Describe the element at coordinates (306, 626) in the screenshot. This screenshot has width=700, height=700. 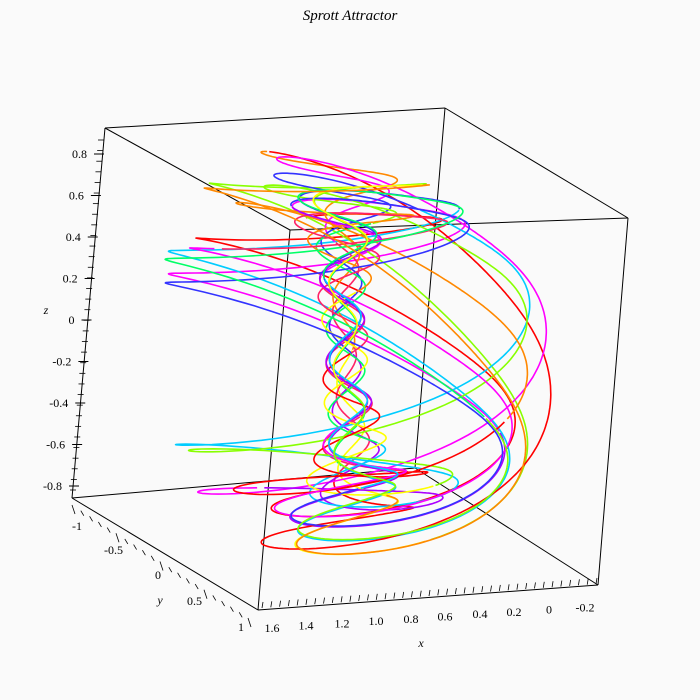
I see `x-tick-label: 1.4` at that location.